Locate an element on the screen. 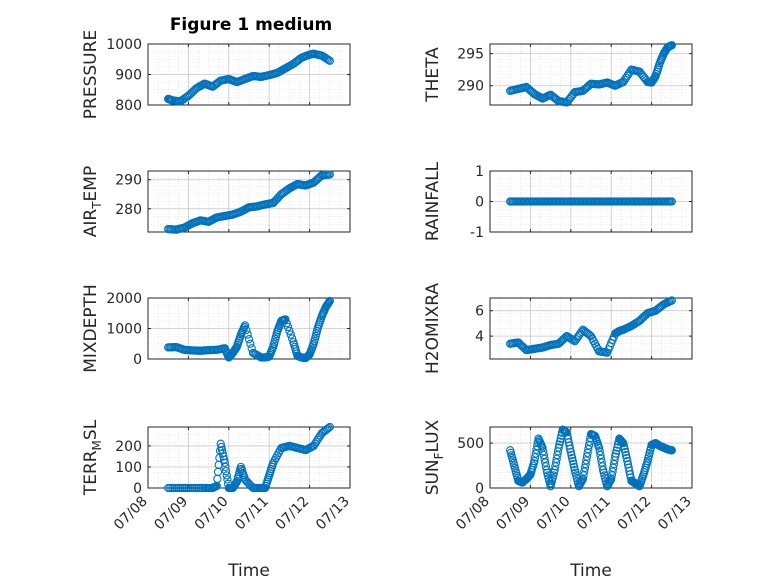 The height and width of the screenshot is (583, 778). y-tick-label: 280 is located at coordinates (128, 210).